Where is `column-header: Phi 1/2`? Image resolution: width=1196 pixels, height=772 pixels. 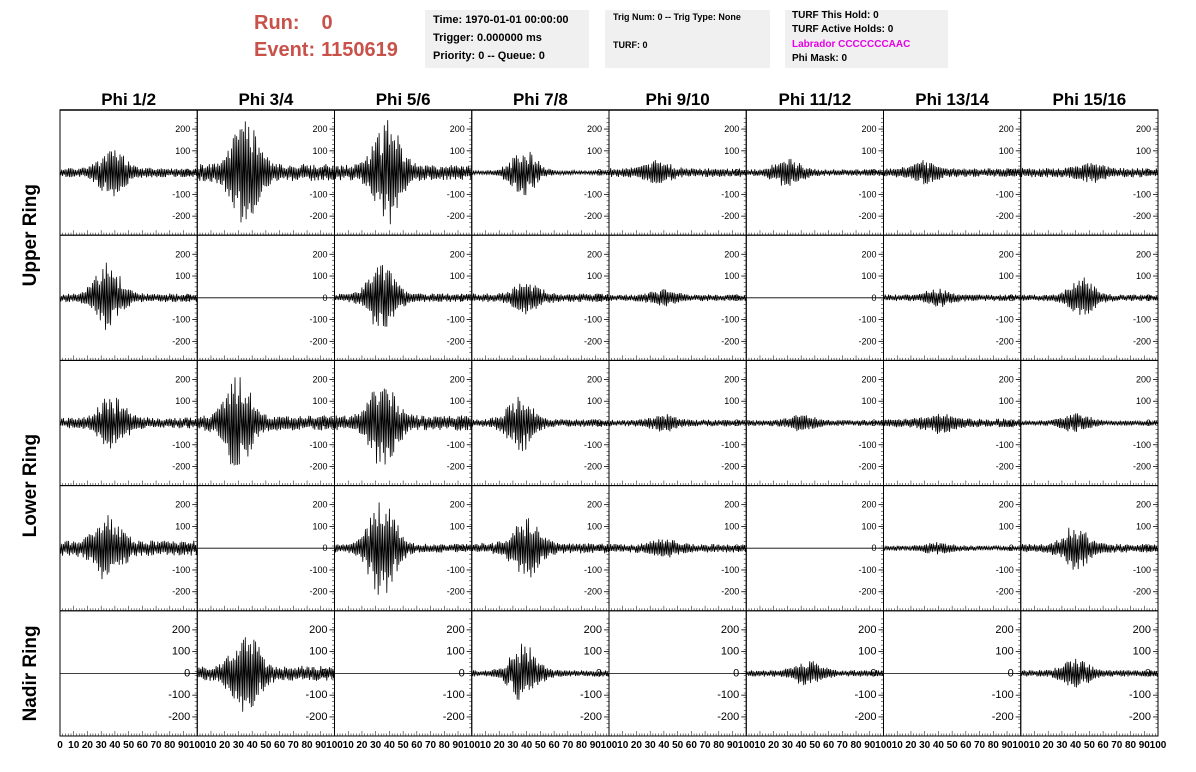 column-header: Phi 1/2 is located at coordinates (128, 99).